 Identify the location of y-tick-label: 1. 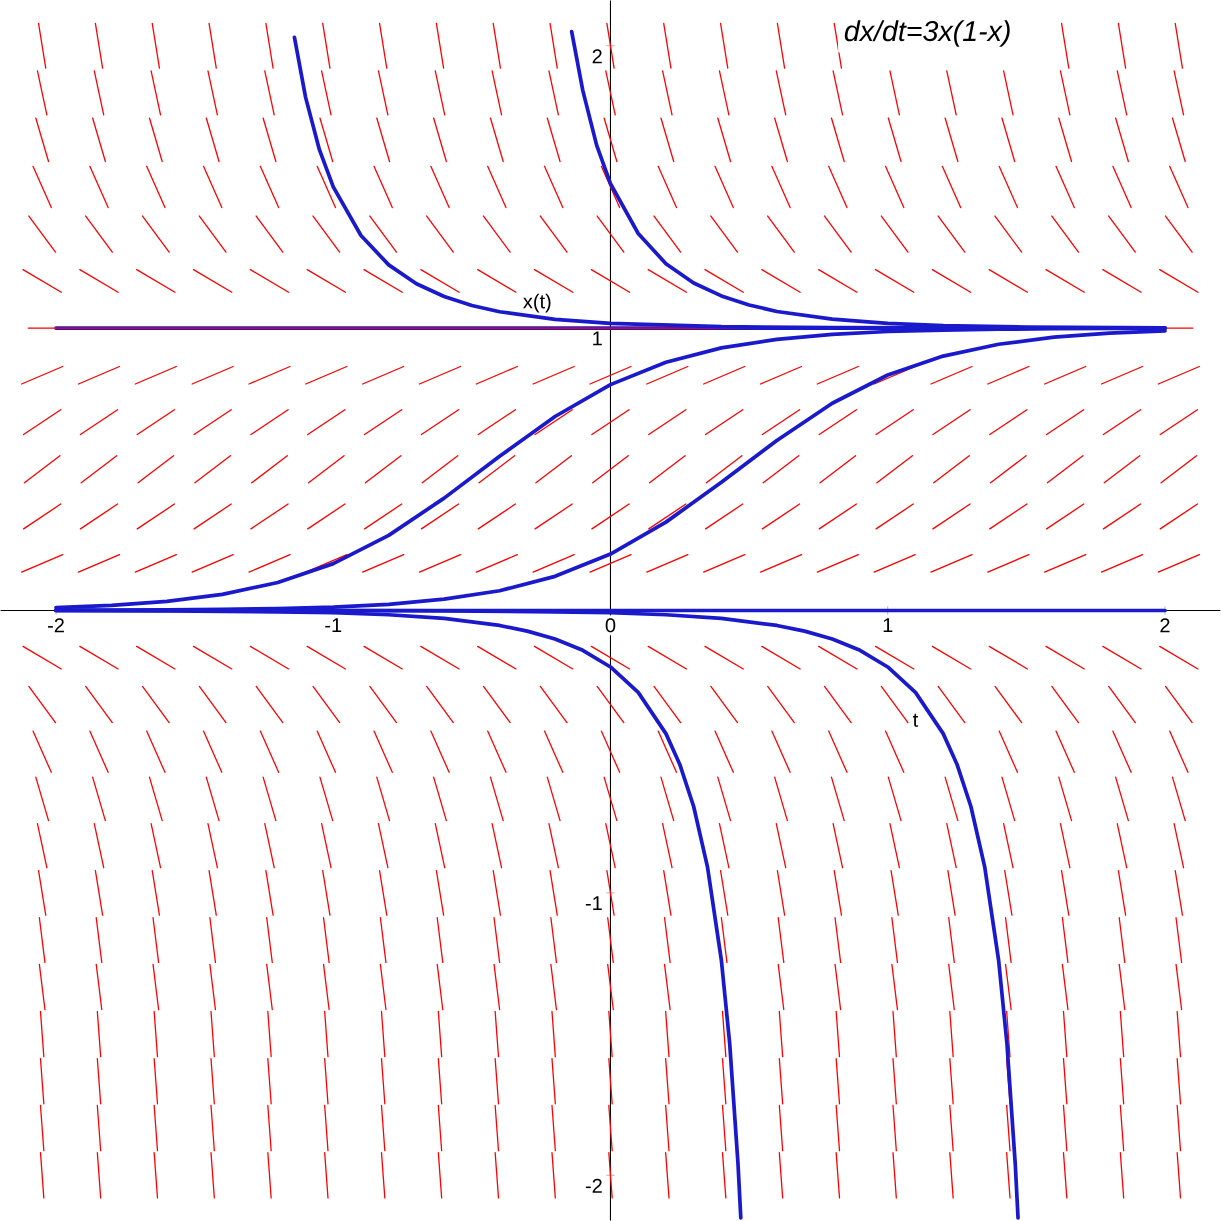
(597, 338).